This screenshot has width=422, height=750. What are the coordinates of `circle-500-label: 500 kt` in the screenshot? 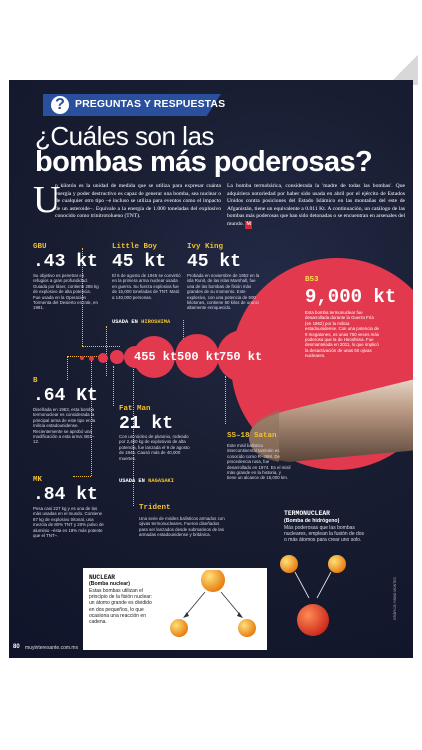 It's located at (199, 357).